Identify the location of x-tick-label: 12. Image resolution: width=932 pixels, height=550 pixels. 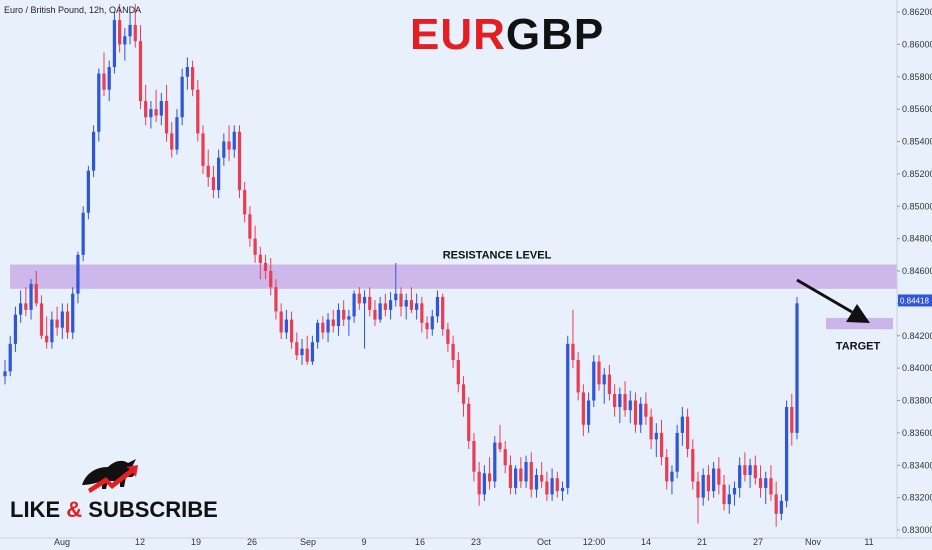
(140, 542).